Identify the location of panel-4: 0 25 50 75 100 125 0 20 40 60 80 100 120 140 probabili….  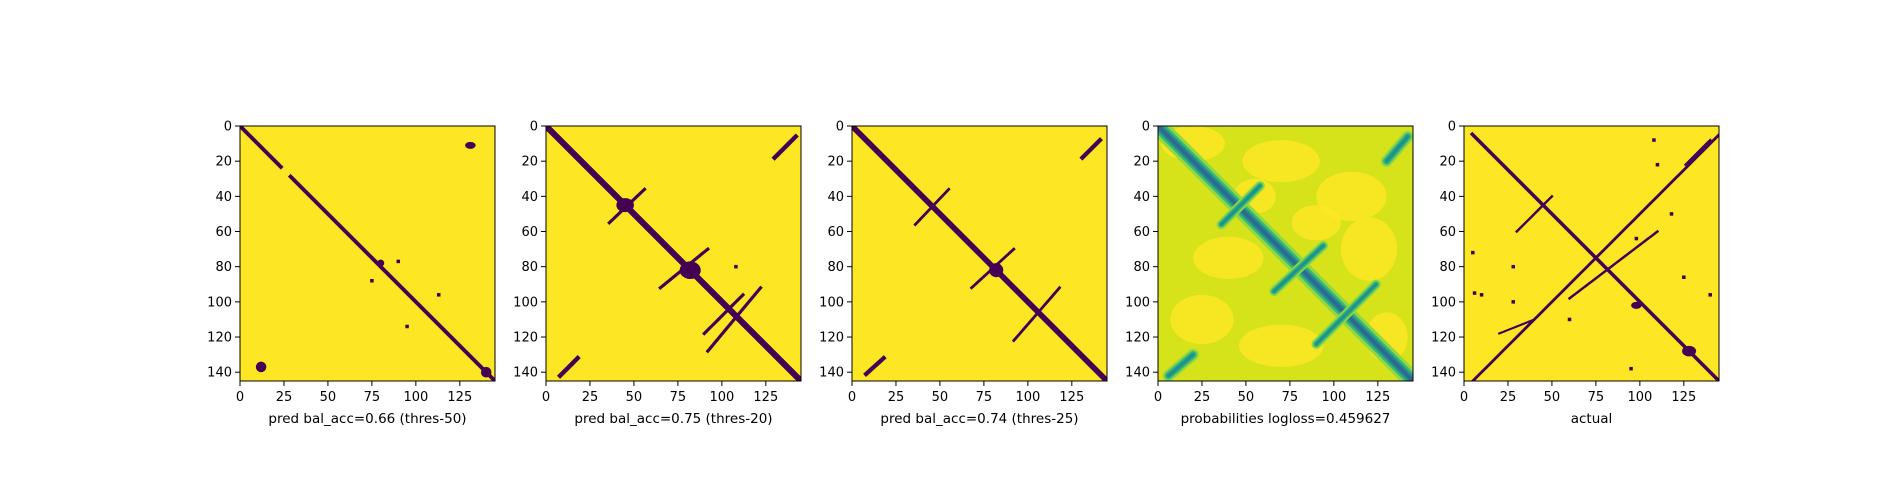
(1269, 273).